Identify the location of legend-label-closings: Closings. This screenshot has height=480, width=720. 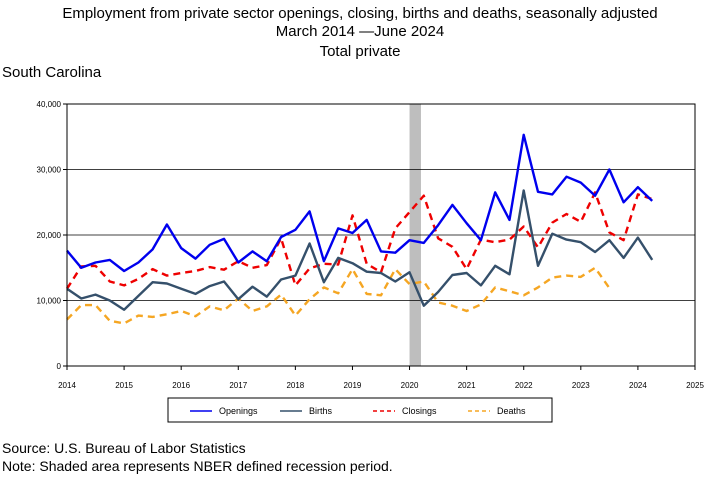
(419, 411).